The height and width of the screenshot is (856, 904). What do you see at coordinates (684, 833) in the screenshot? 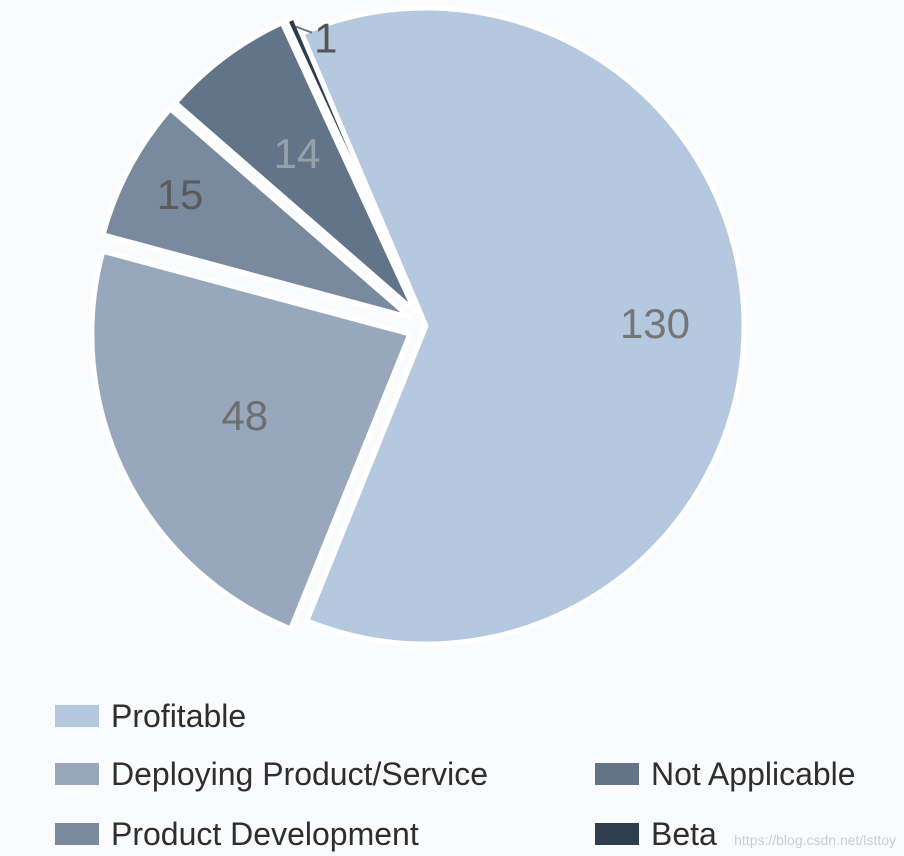
I see `legend-label-beta: Beta` at bounding box center [684, 833].